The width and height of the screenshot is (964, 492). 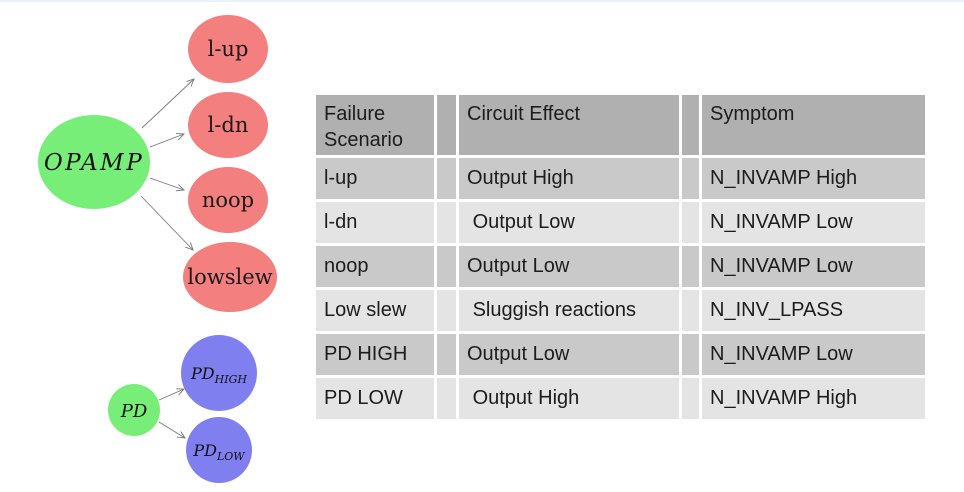 What do you see at coordinates (167, 104) in the screenshot?
I see `arrow-opamp-to-l-up` at bounding box center [167, 104].